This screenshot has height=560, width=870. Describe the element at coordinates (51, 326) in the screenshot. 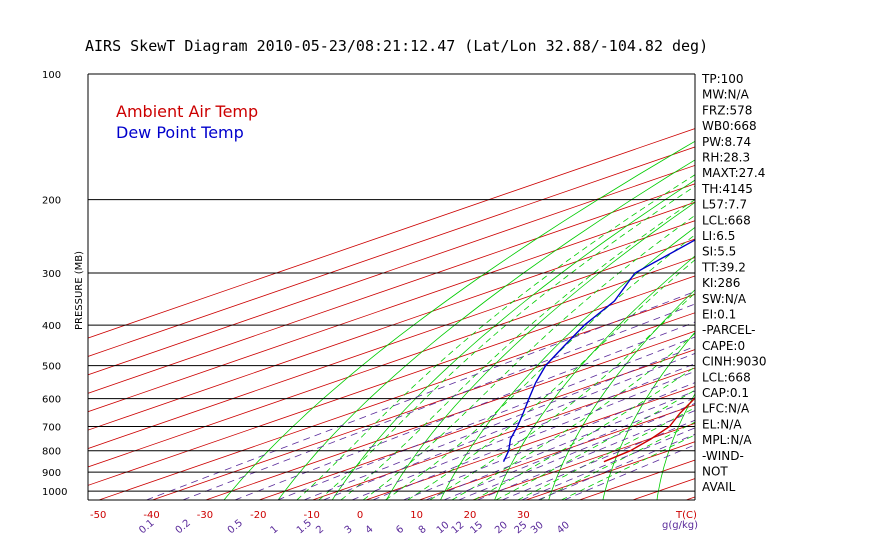

I see `pressure-tick-label: 400` at that location.